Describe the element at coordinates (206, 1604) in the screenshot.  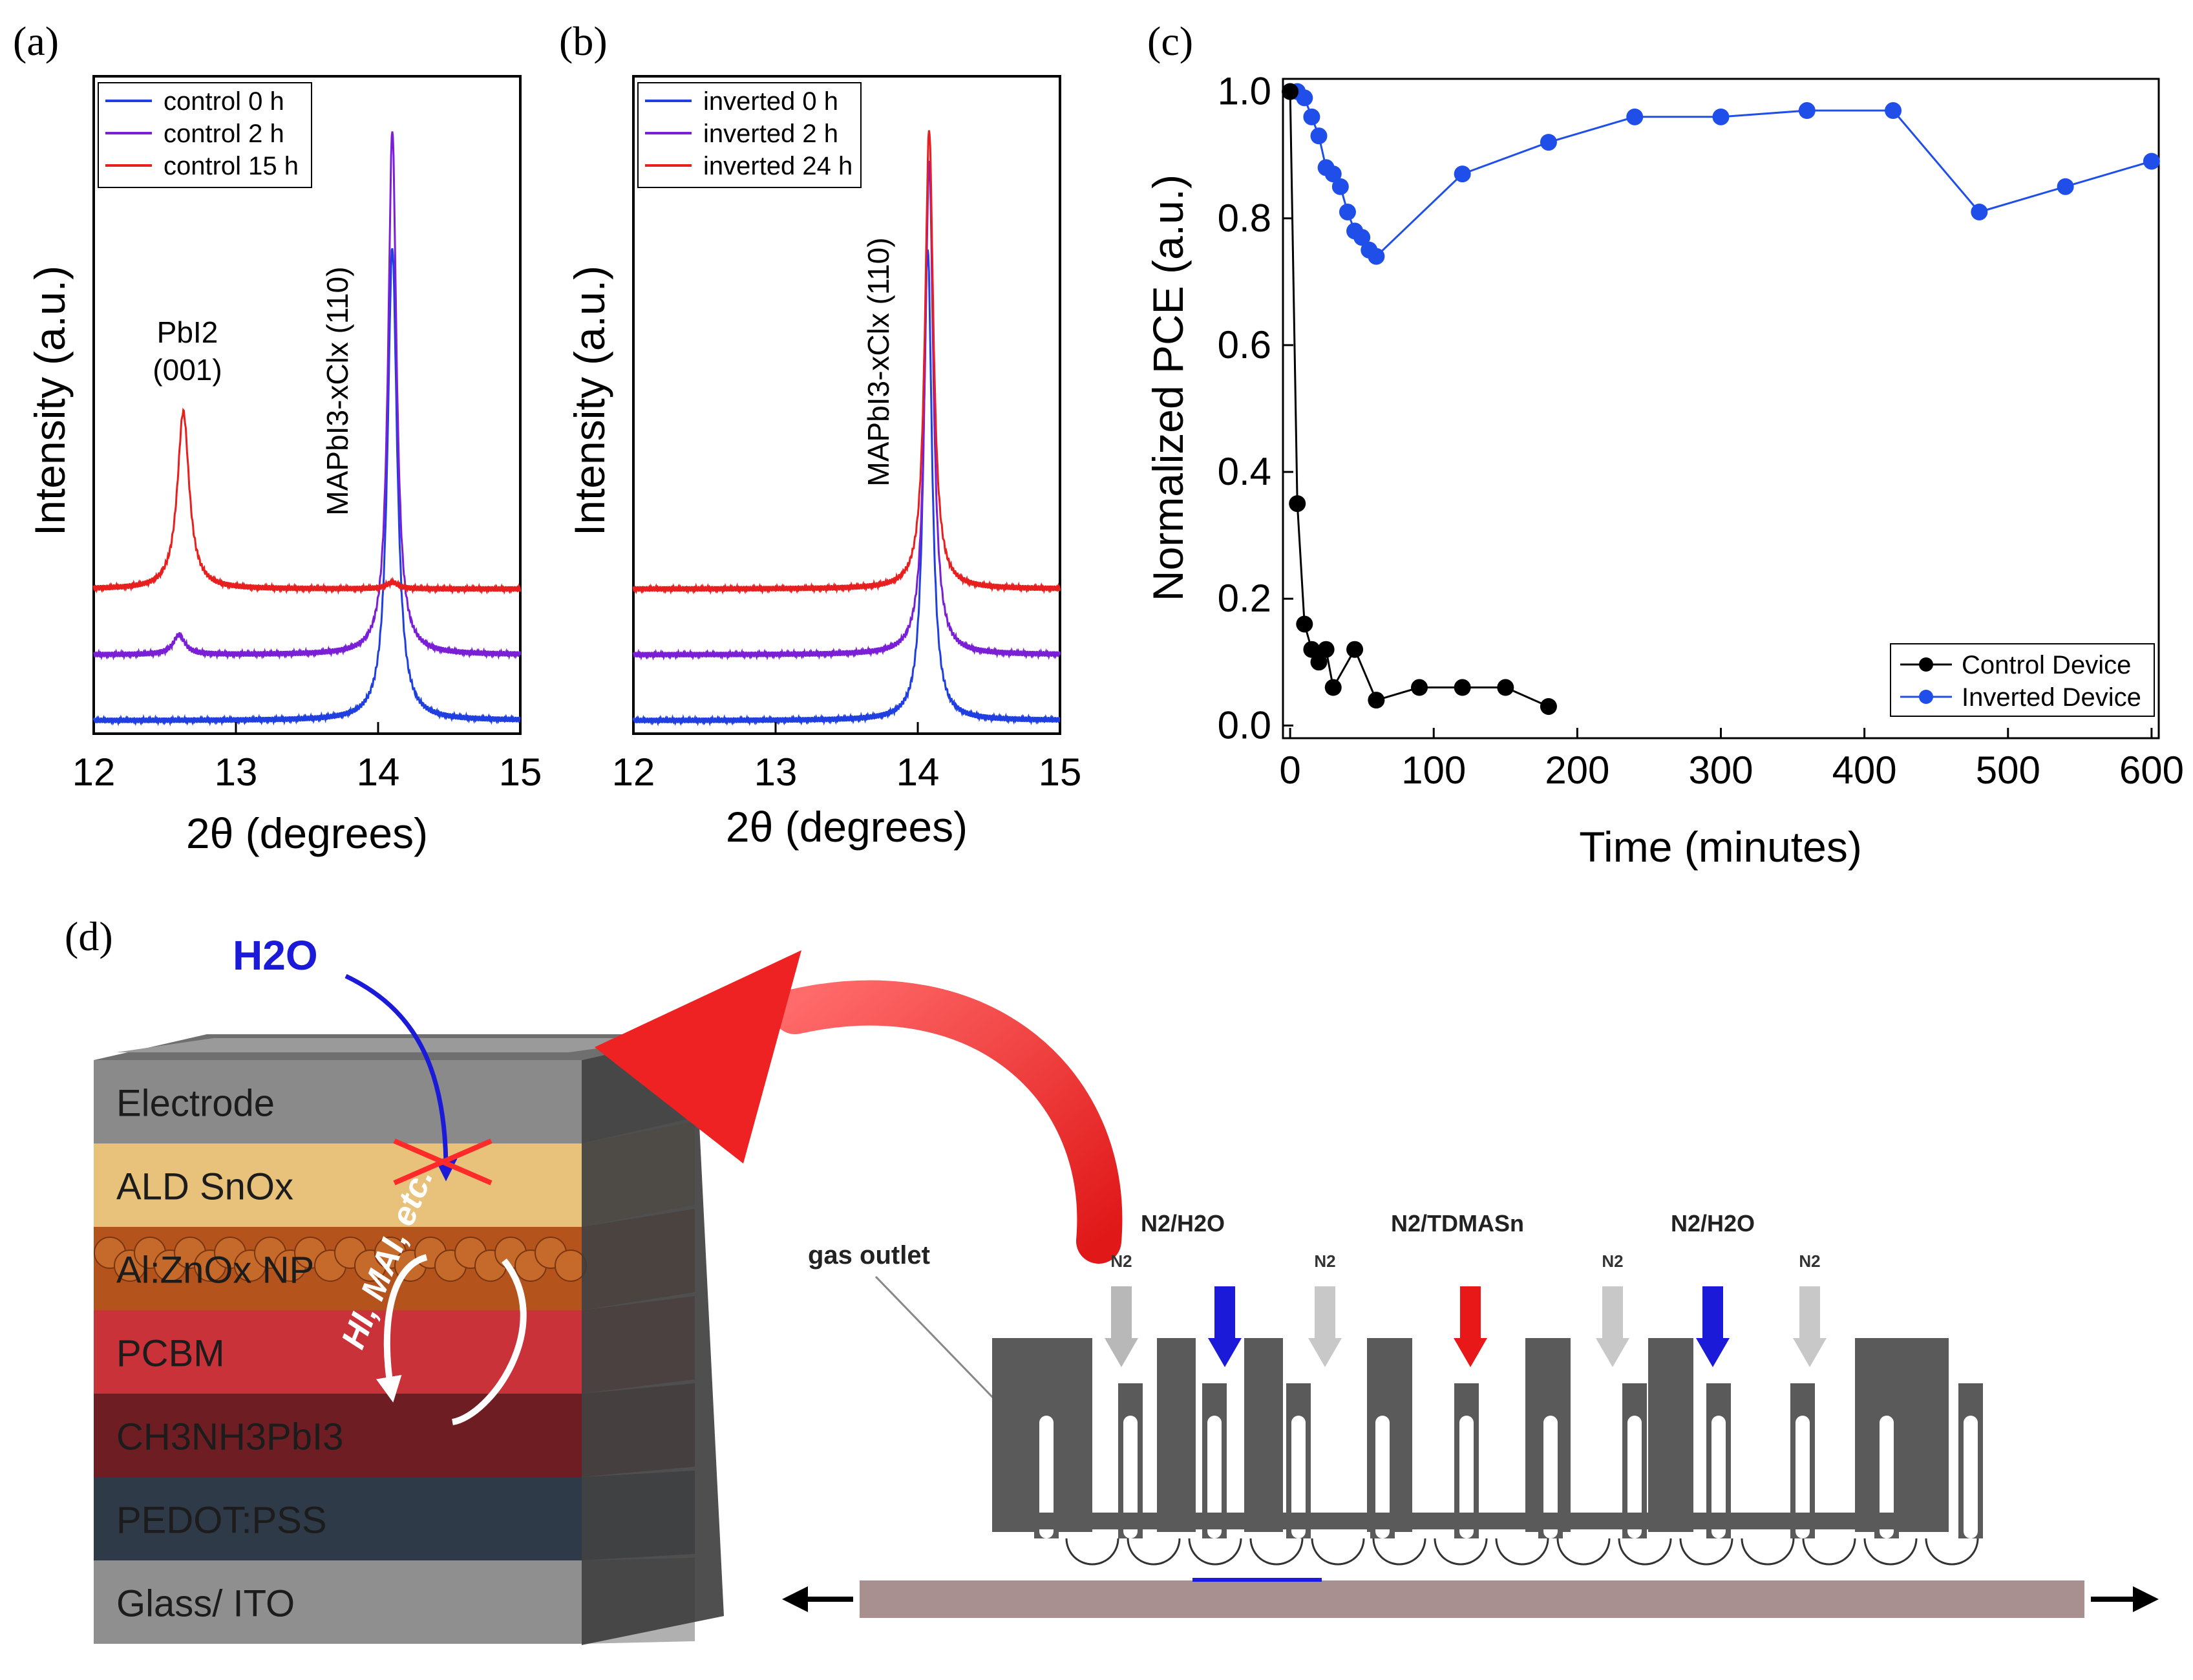
I see `stack-layer-label: Glass/ ITO` at that location.